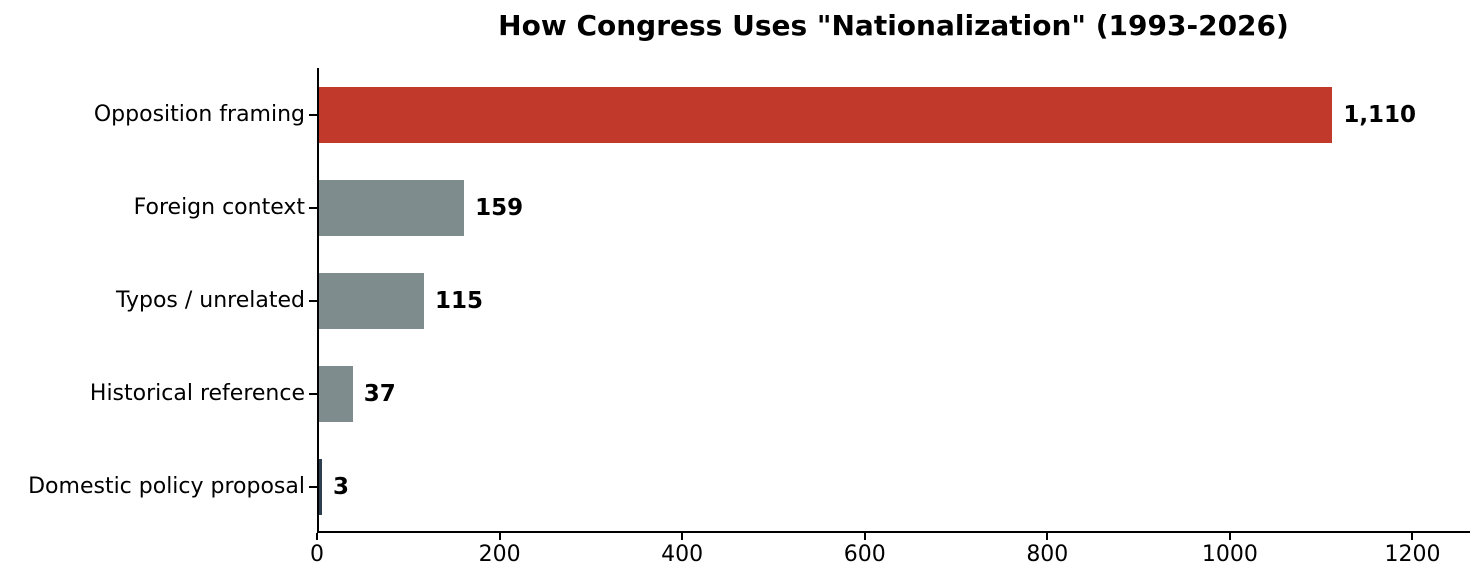 The image size is (1483, 583). I want to click on y-axis-line, so click(318, 300).